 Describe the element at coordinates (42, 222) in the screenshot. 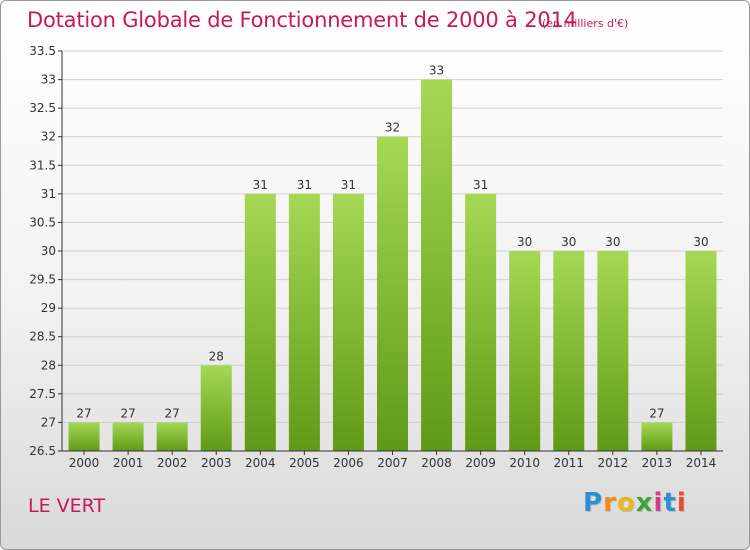

I see `y-tick-label: 30.5` at that location.